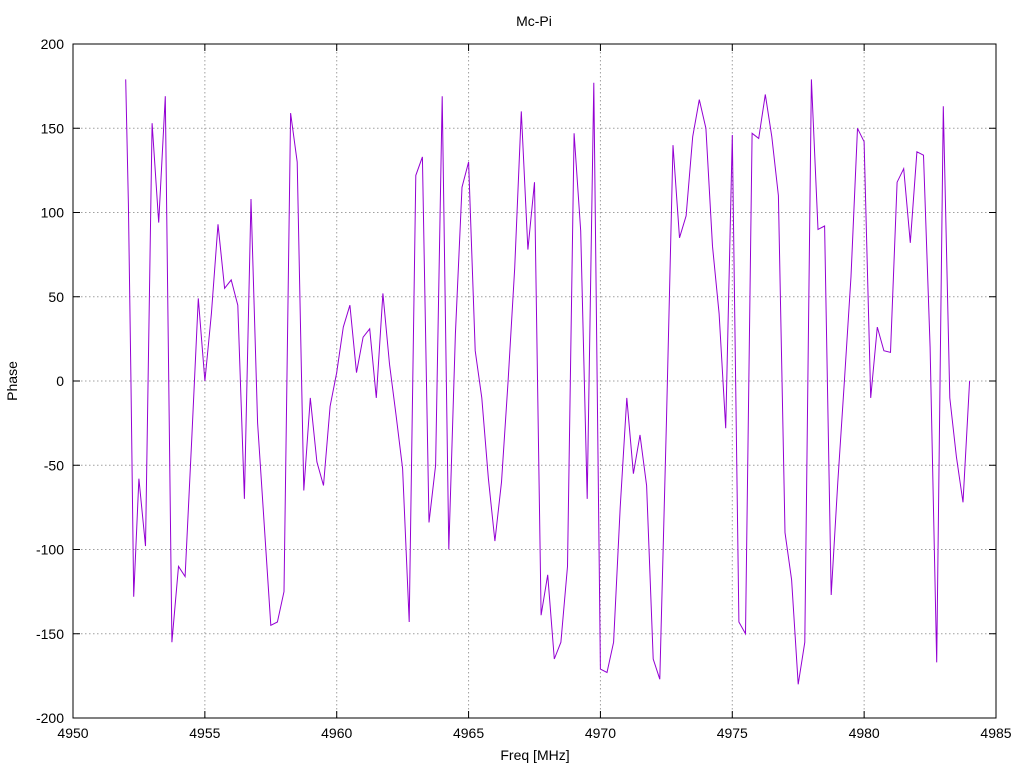  Describe the element at coordinates (53, 44) in the screenshot. I see `y-tick-label: 200` at that location.